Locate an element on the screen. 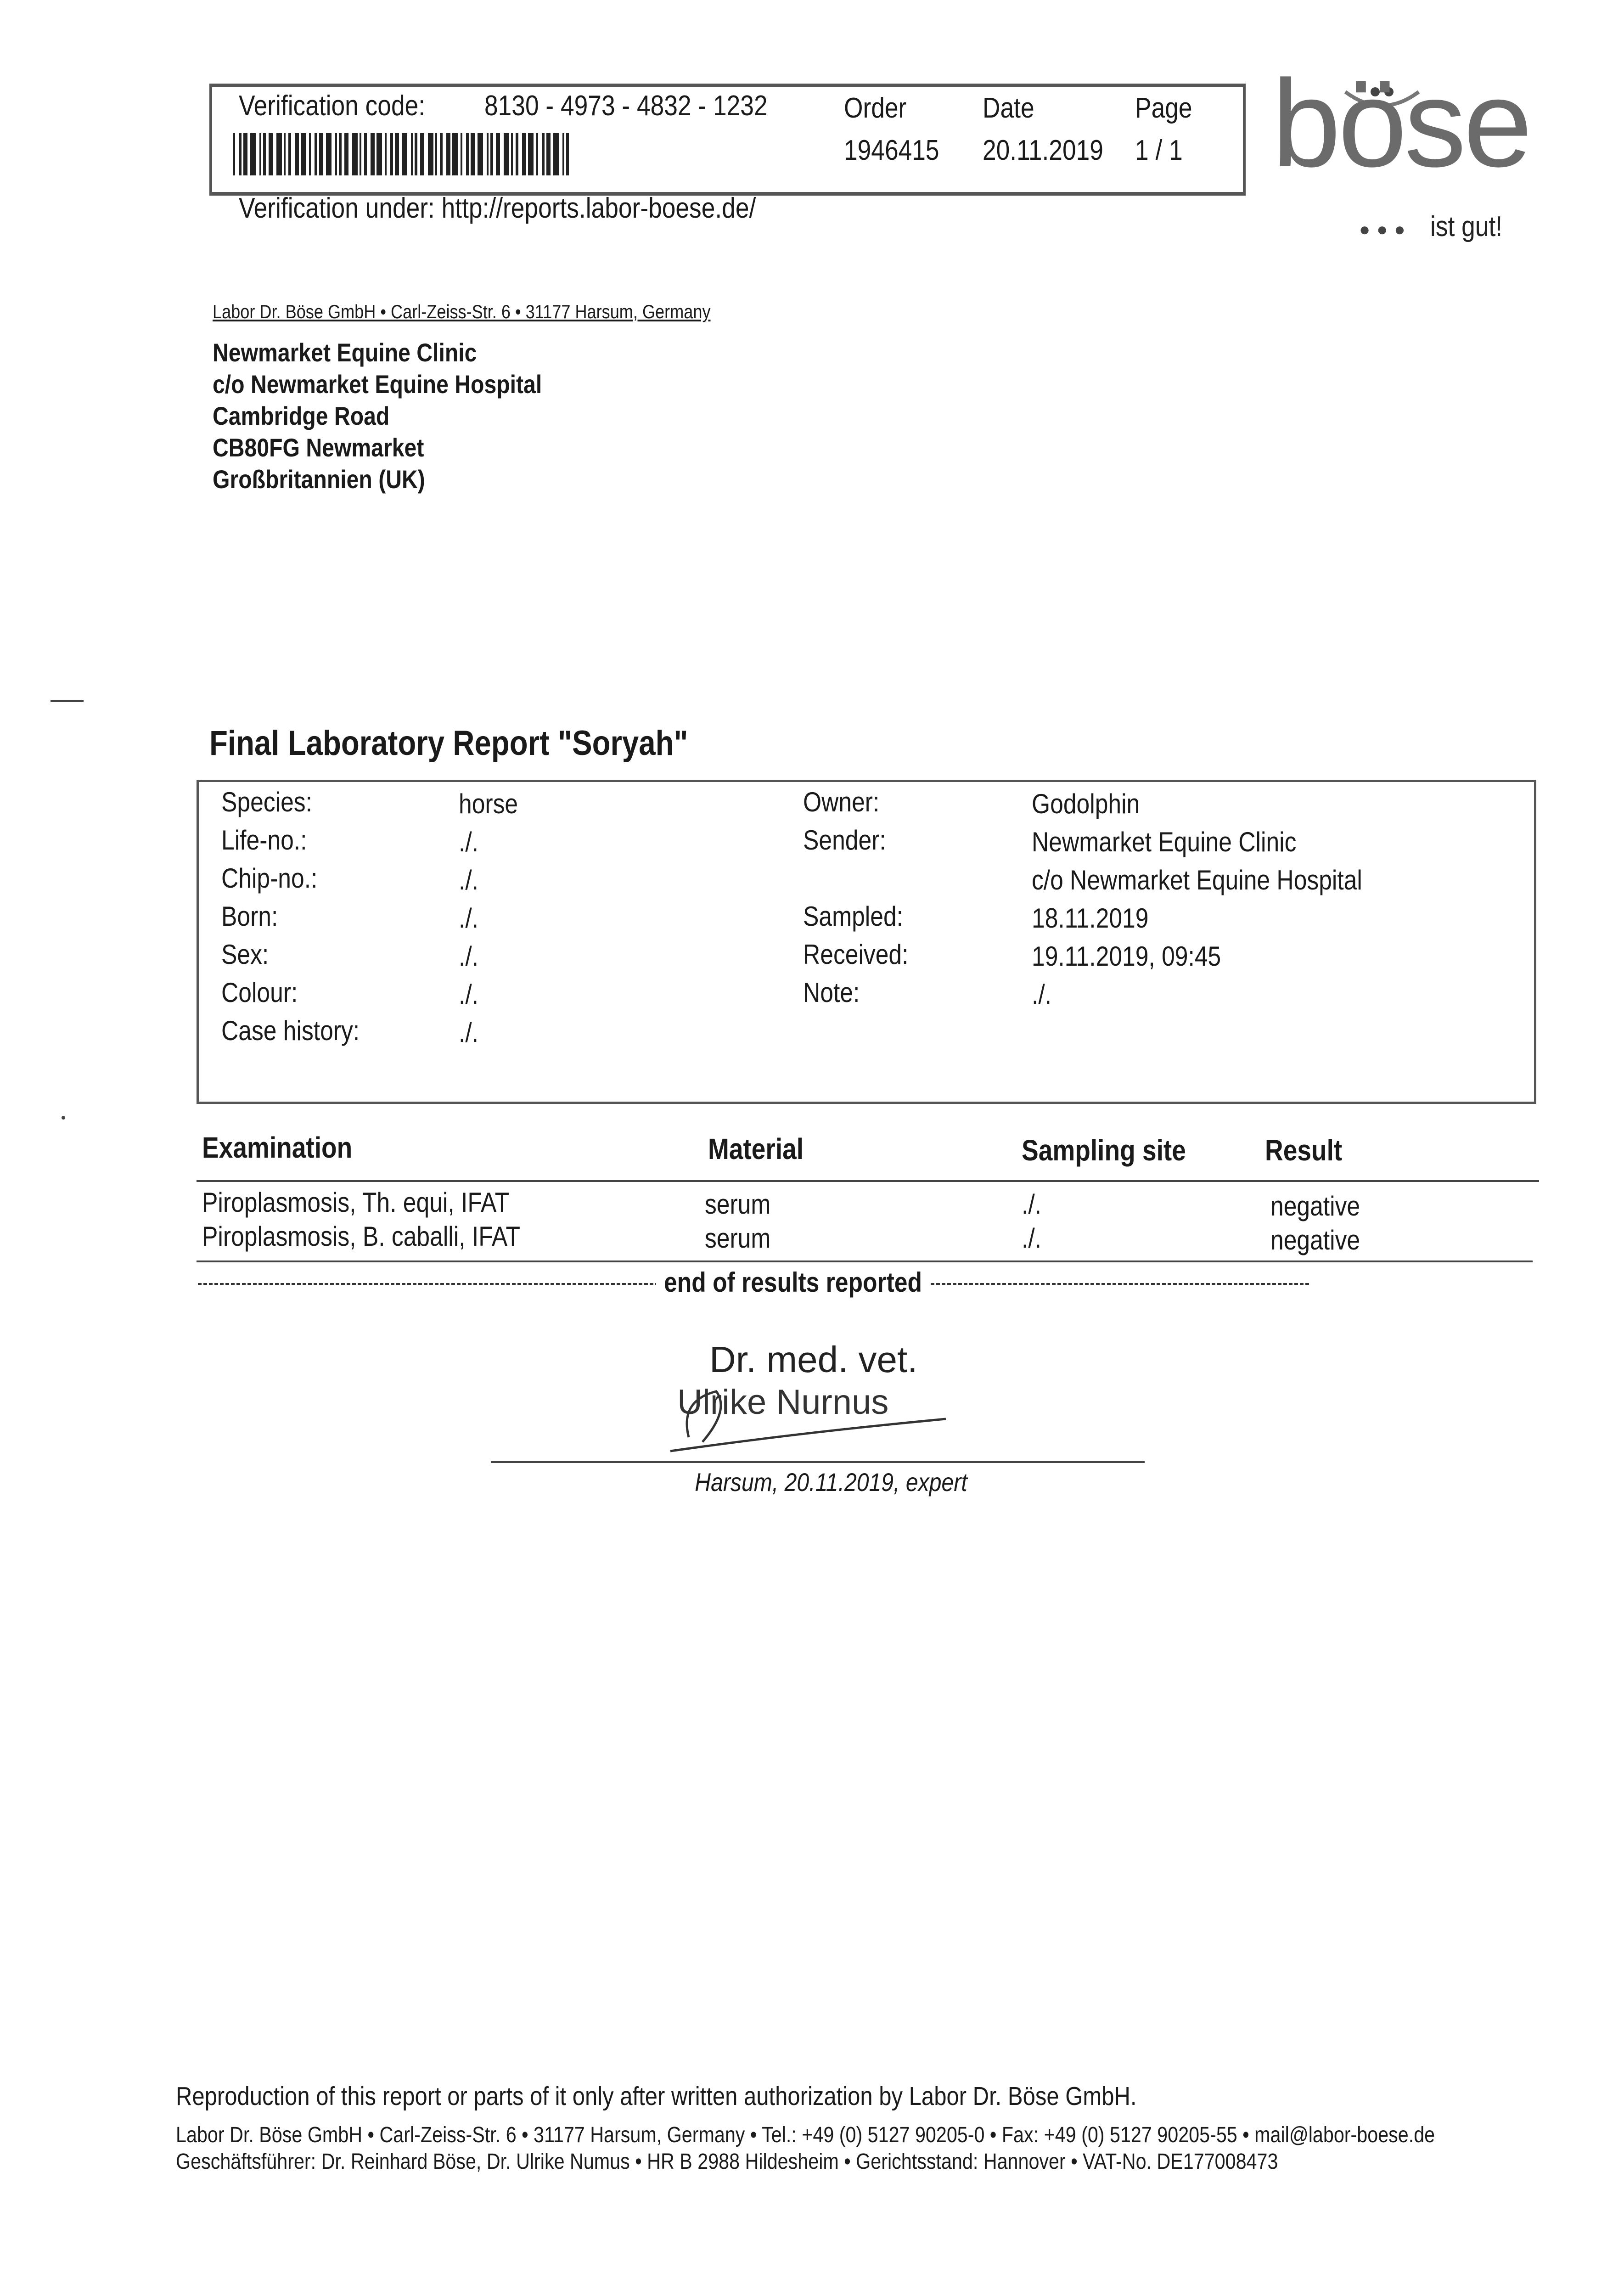  date-label: Date is located at coordinates (1008, 108).